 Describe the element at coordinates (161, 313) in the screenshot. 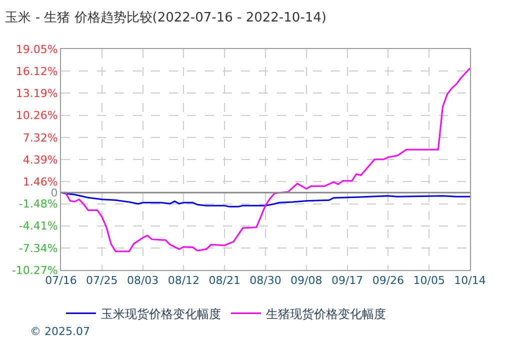

I see `legend-label: 玉米现货价格变化幅度` at that location.